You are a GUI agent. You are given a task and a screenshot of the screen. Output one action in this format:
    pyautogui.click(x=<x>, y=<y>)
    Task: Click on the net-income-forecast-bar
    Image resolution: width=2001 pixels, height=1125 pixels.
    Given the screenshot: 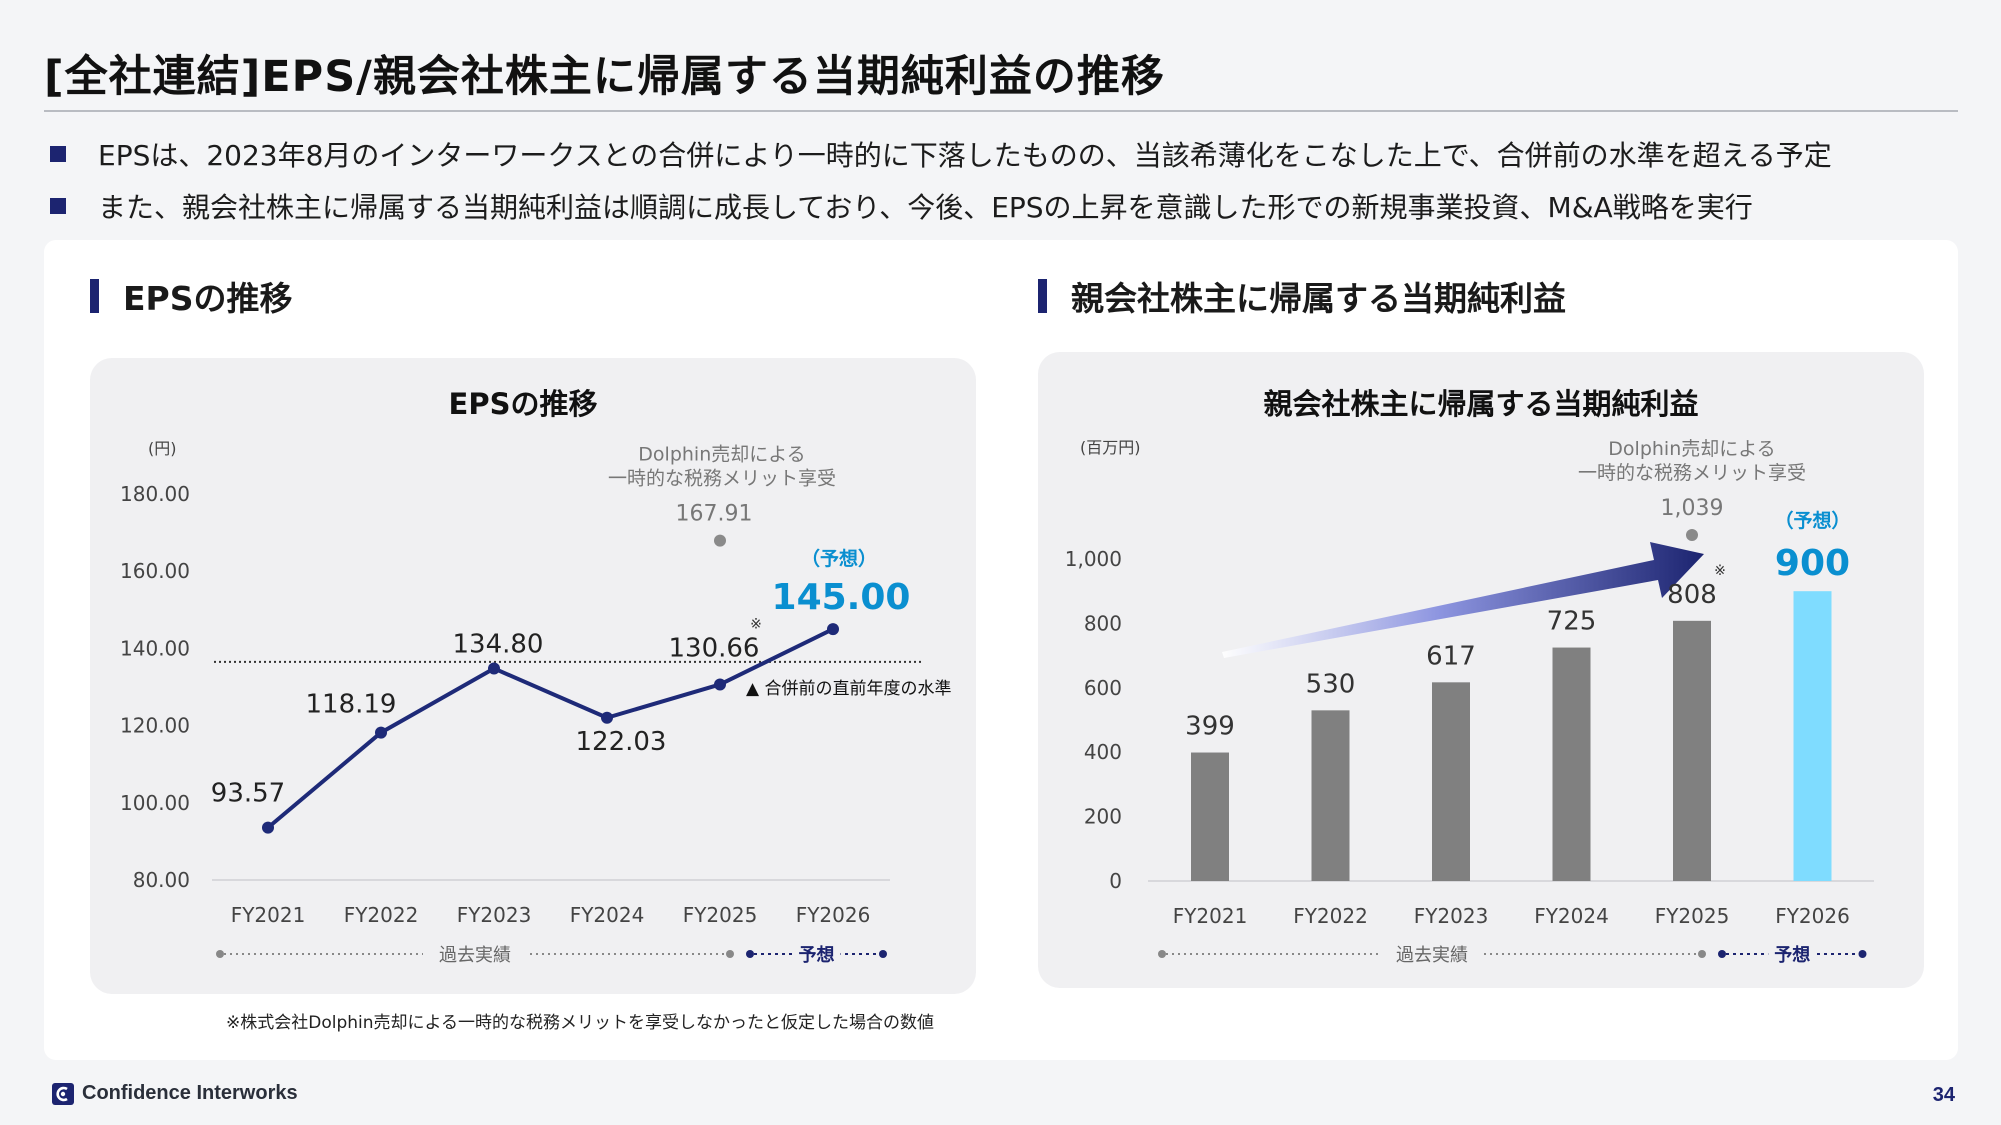 What is the action you would take?
    pyautogui.click(x=1812, y=736)
    